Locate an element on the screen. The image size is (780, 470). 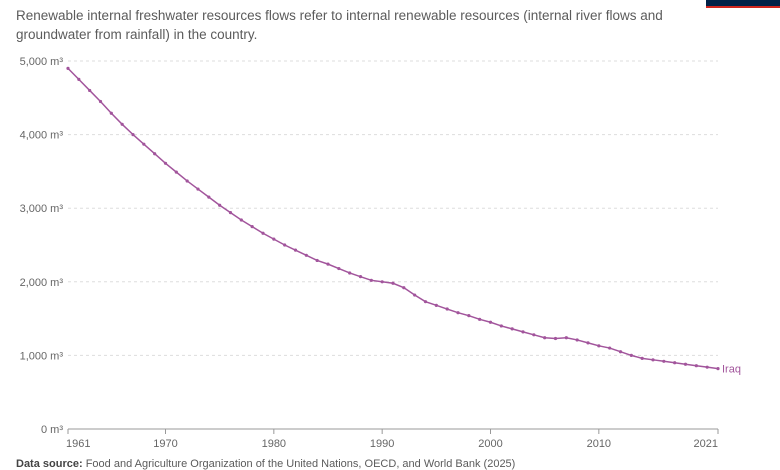
x-tick-label: 2000 is located at coordinates (490, 444).